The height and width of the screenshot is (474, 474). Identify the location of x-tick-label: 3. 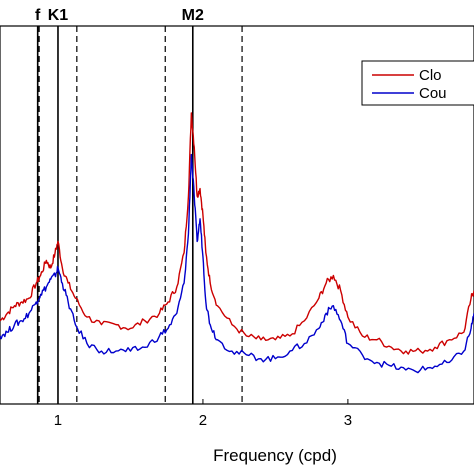
(348, 420).